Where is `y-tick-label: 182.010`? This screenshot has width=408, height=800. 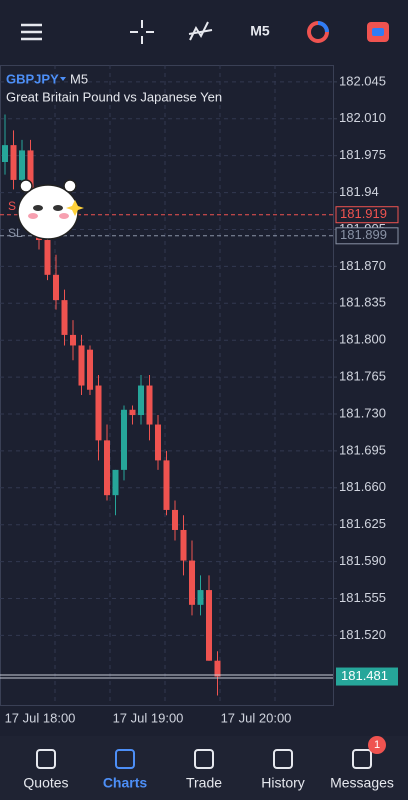 y-tick-label: 182.010 is located at coordinates (362, 117).